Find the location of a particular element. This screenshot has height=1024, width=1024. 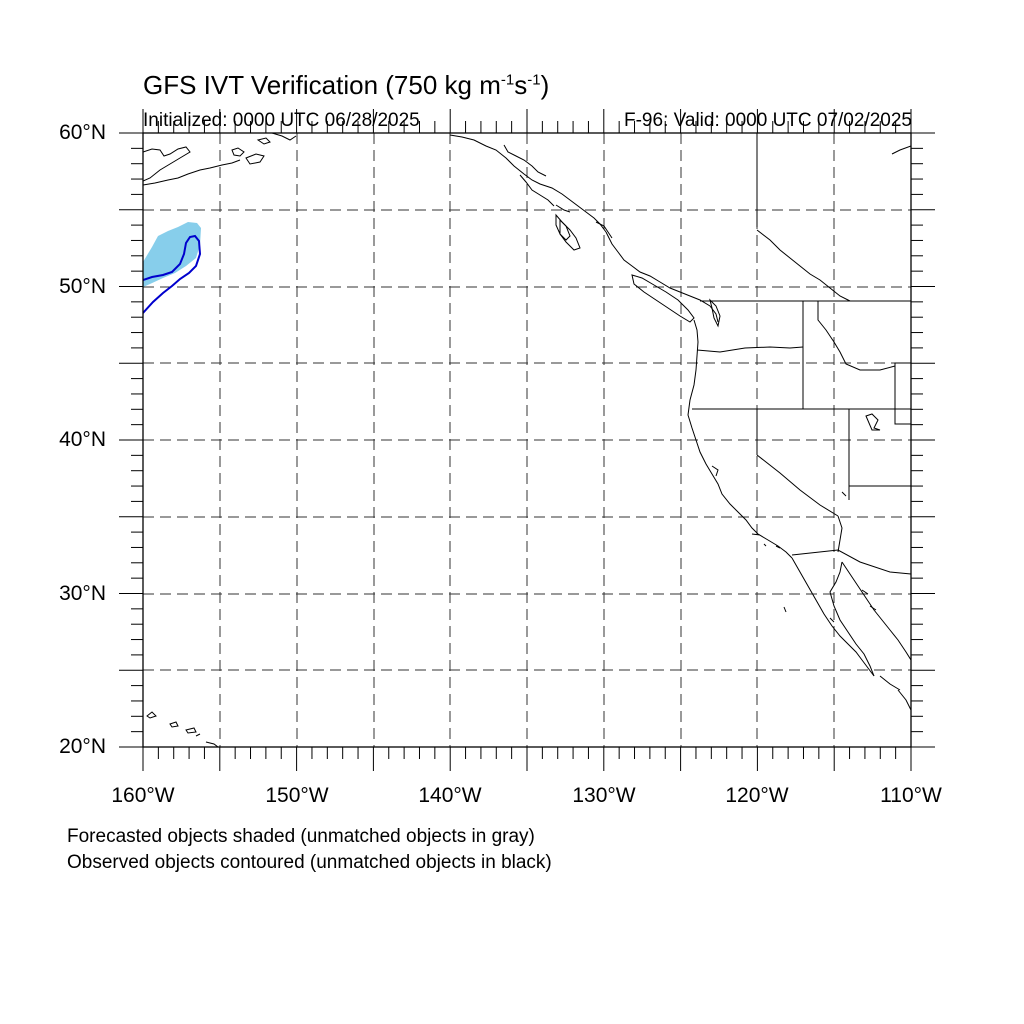

lon-label-120w: 120°W is located at coordinates (757, 795).